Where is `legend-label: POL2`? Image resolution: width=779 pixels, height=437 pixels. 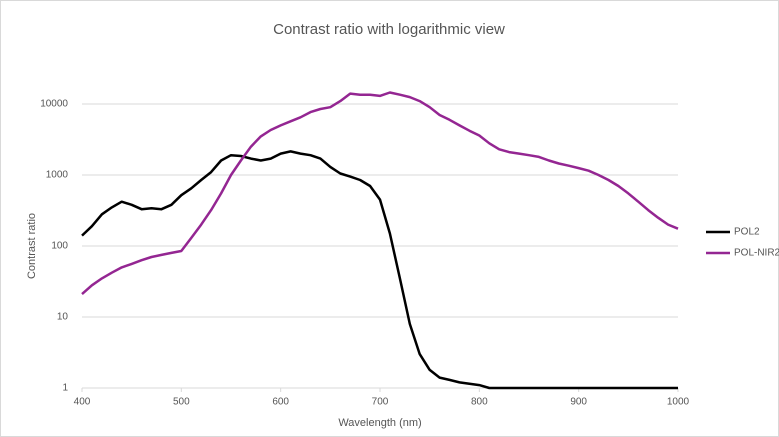 legend-label: POL2 is located at coordinates (747, 232).